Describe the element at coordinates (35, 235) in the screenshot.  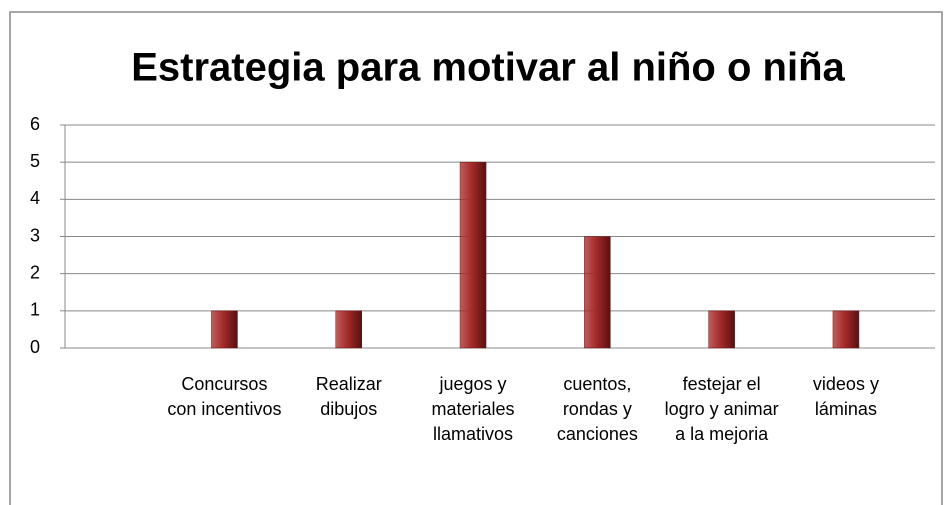
I see `y-tick-label: 3` at that location.